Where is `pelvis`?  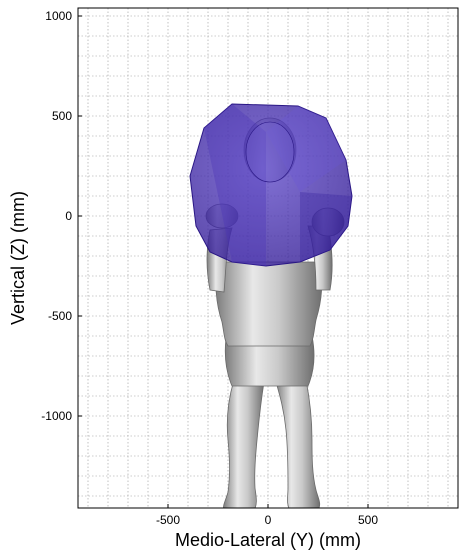 pelvis is located at coordinates (269, 361).